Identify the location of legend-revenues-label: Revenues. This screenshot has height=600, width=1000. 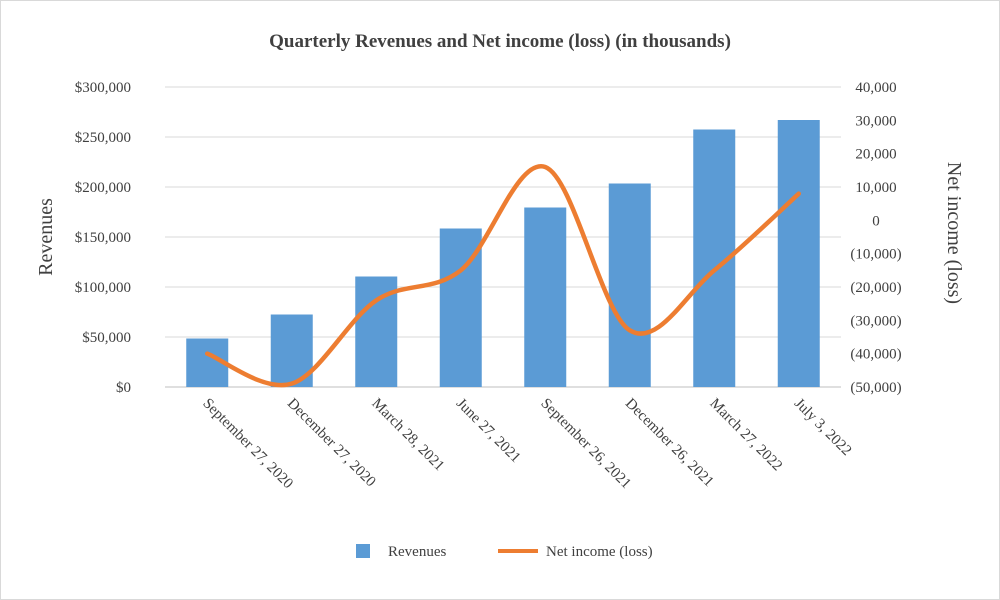
(417, 552).